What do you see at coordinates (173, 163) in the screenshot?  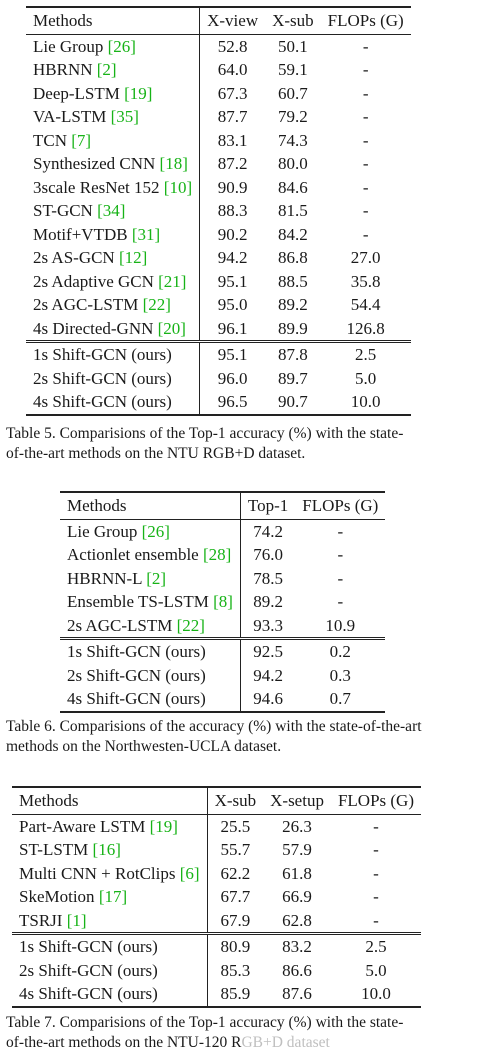 I see `citation-link: [18]` at bounding box center [173, 163].